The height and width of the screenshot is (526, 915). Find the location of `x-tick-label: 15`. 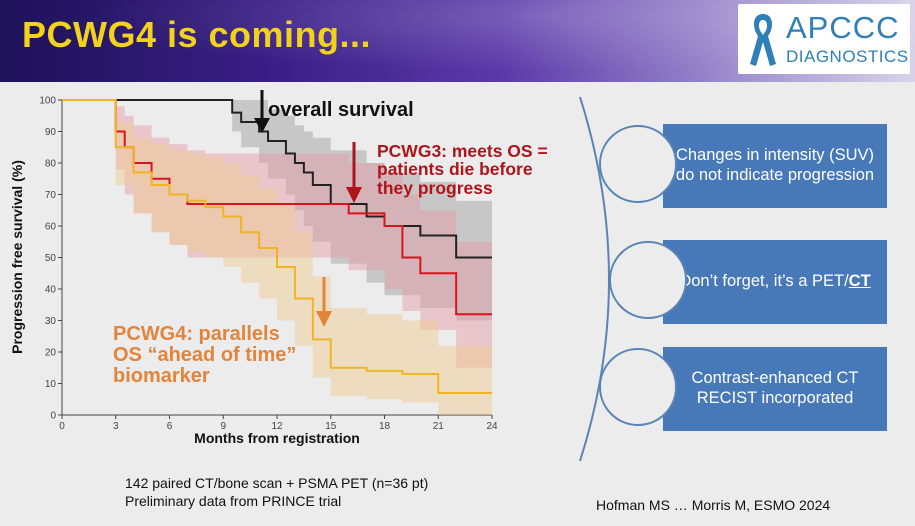

x-tick-label: 15 is located at coordinates (331, 426).